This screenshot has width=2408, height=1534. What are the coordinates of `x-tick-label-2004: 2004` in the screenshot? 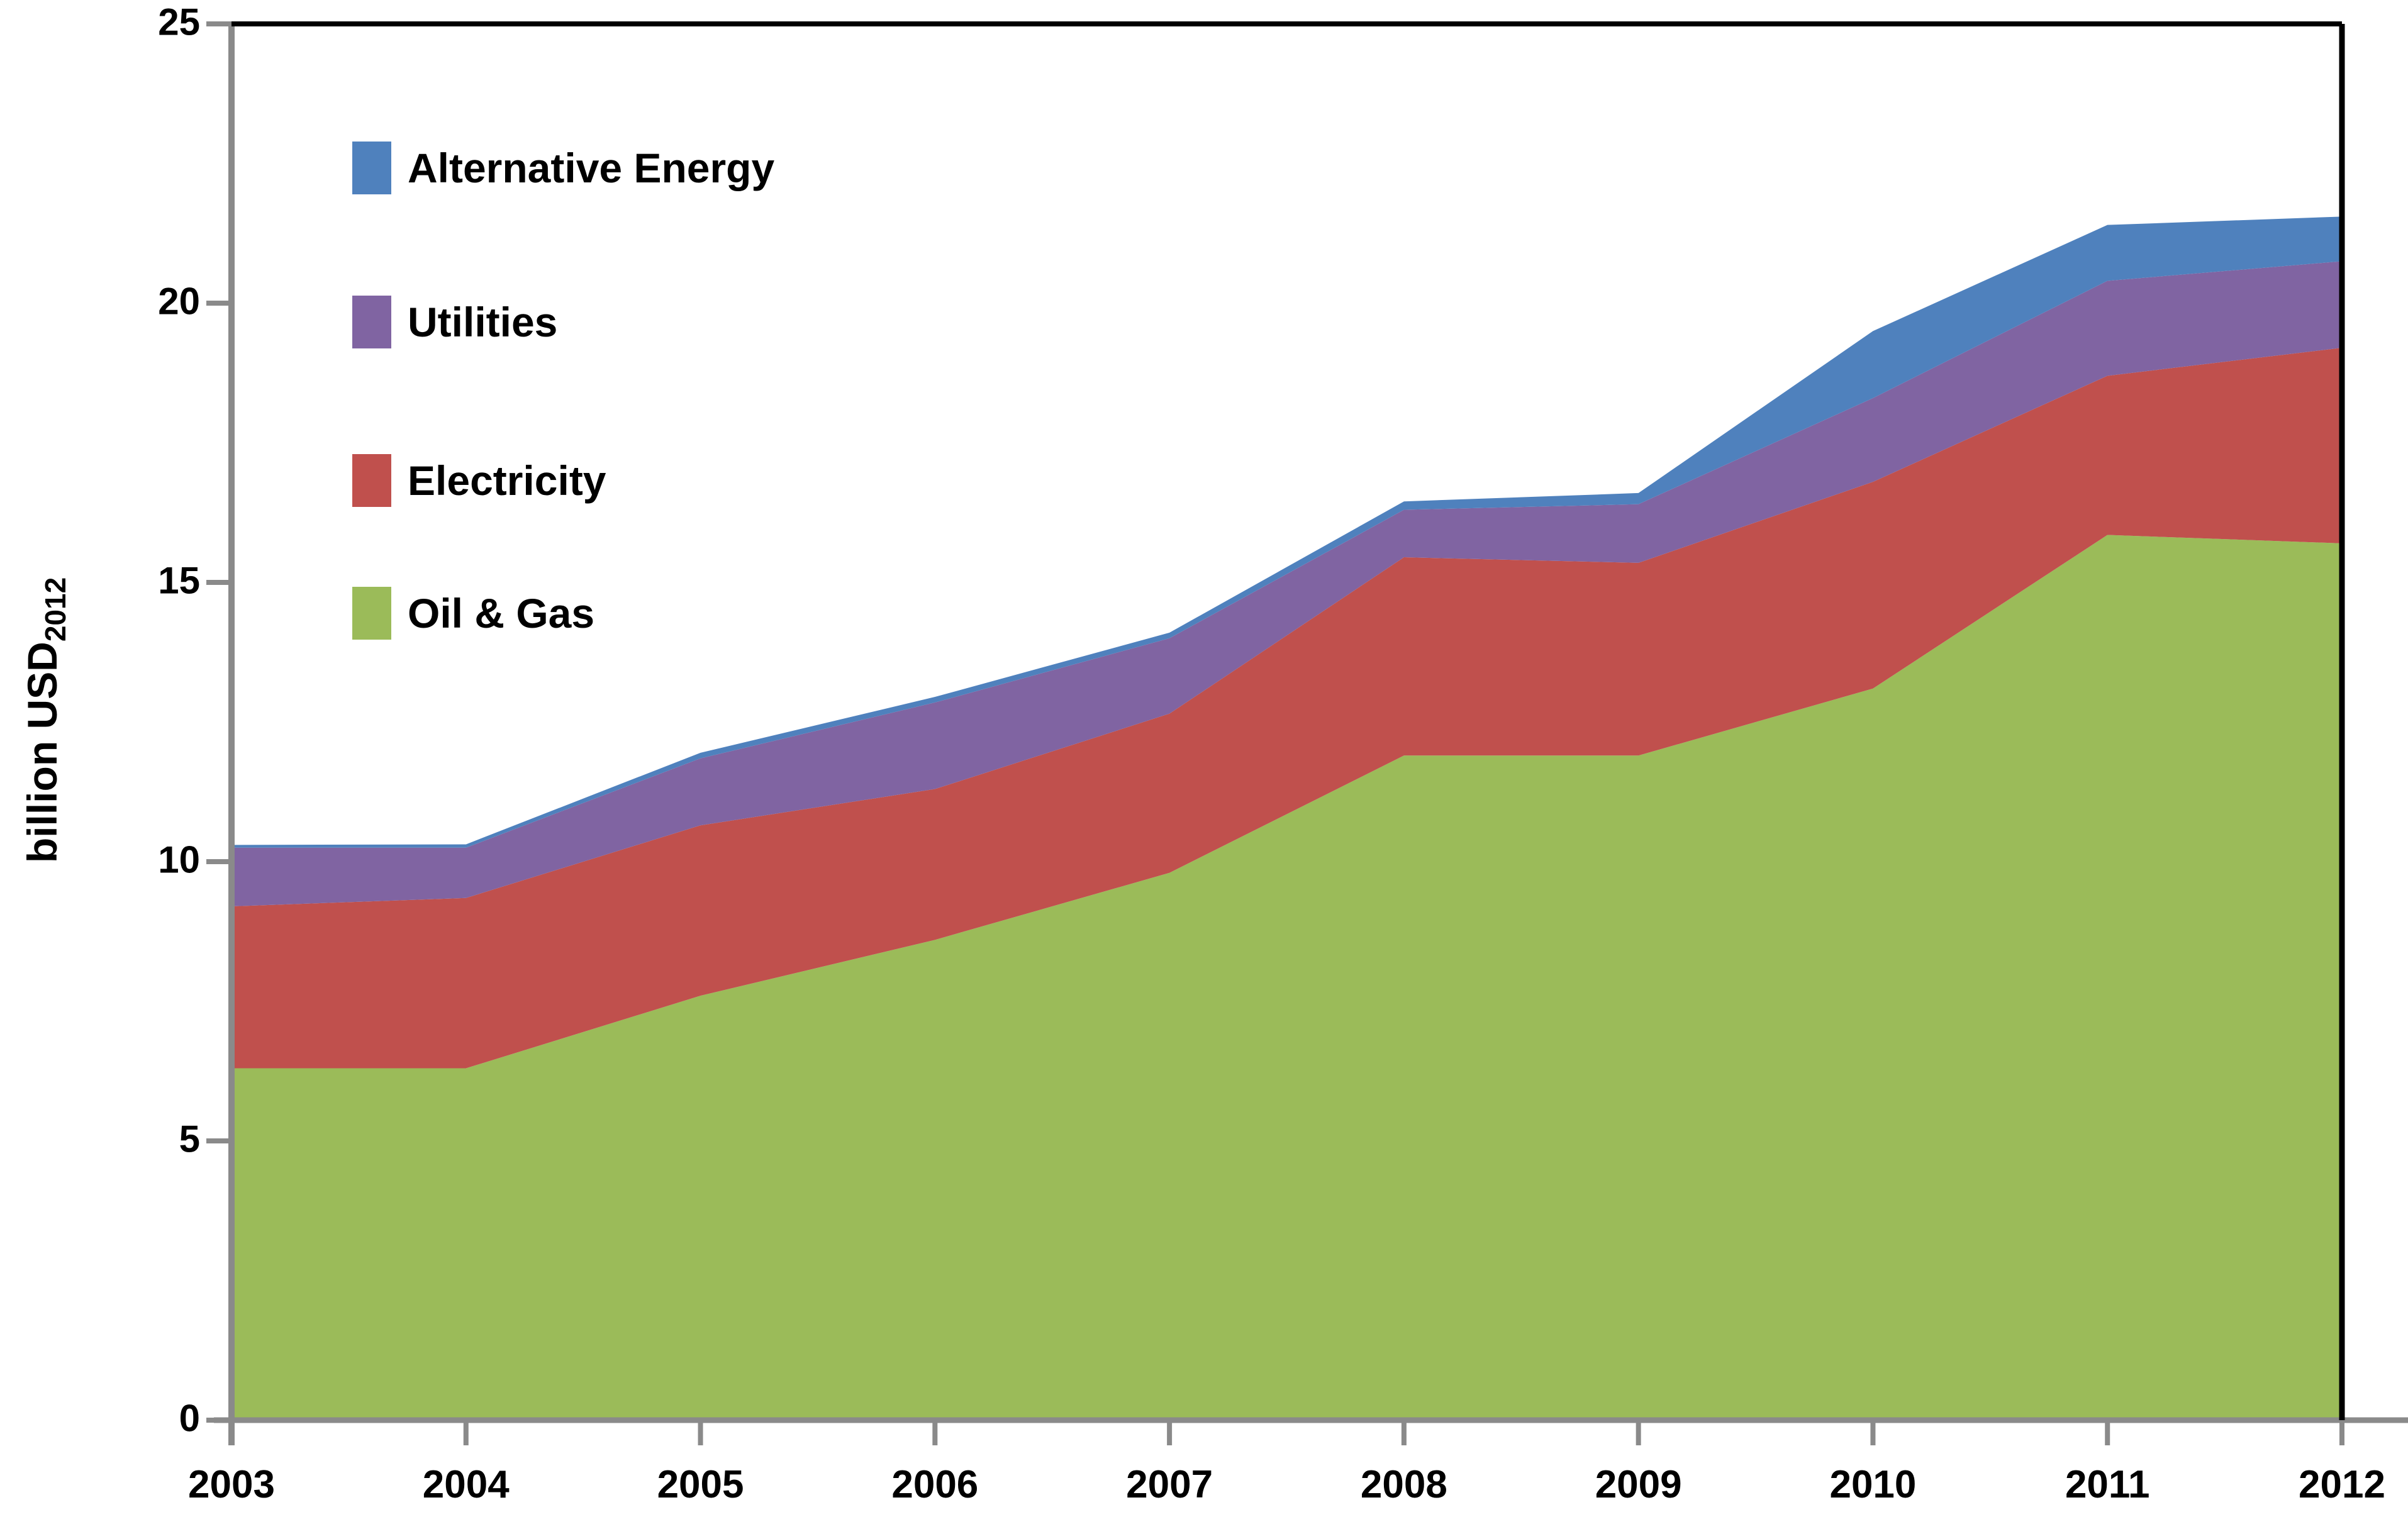 It's located at (466, 1485).